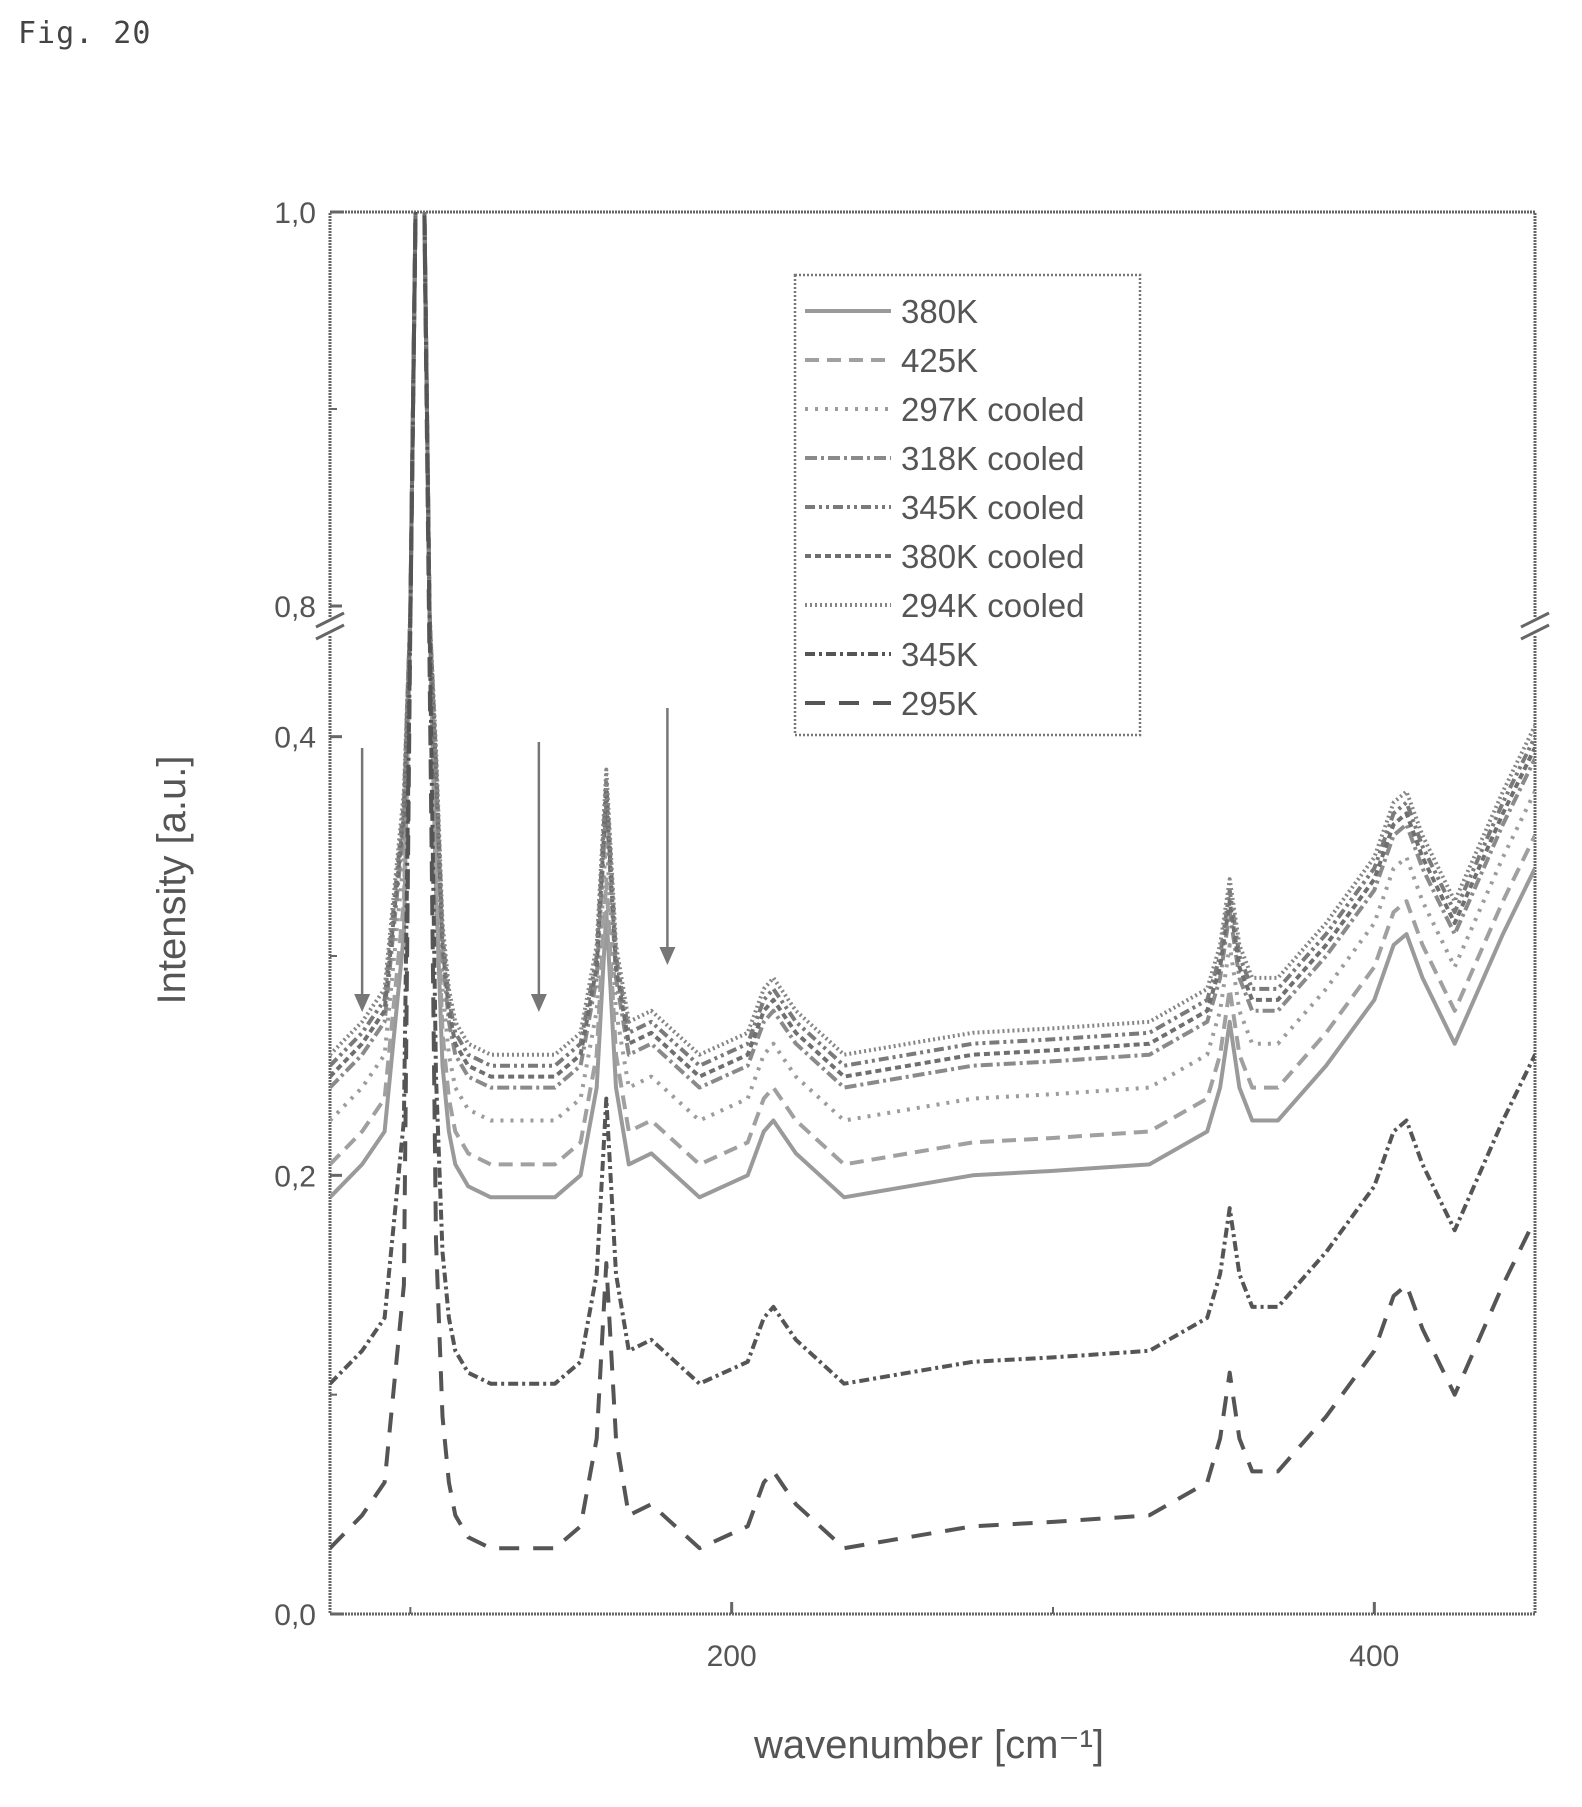 The width and height of the screenshot is (1582, 1807). Describe the element at coordinates (992, 458) in the screenshot. I see `legend-label: 318K cooled` at that location.